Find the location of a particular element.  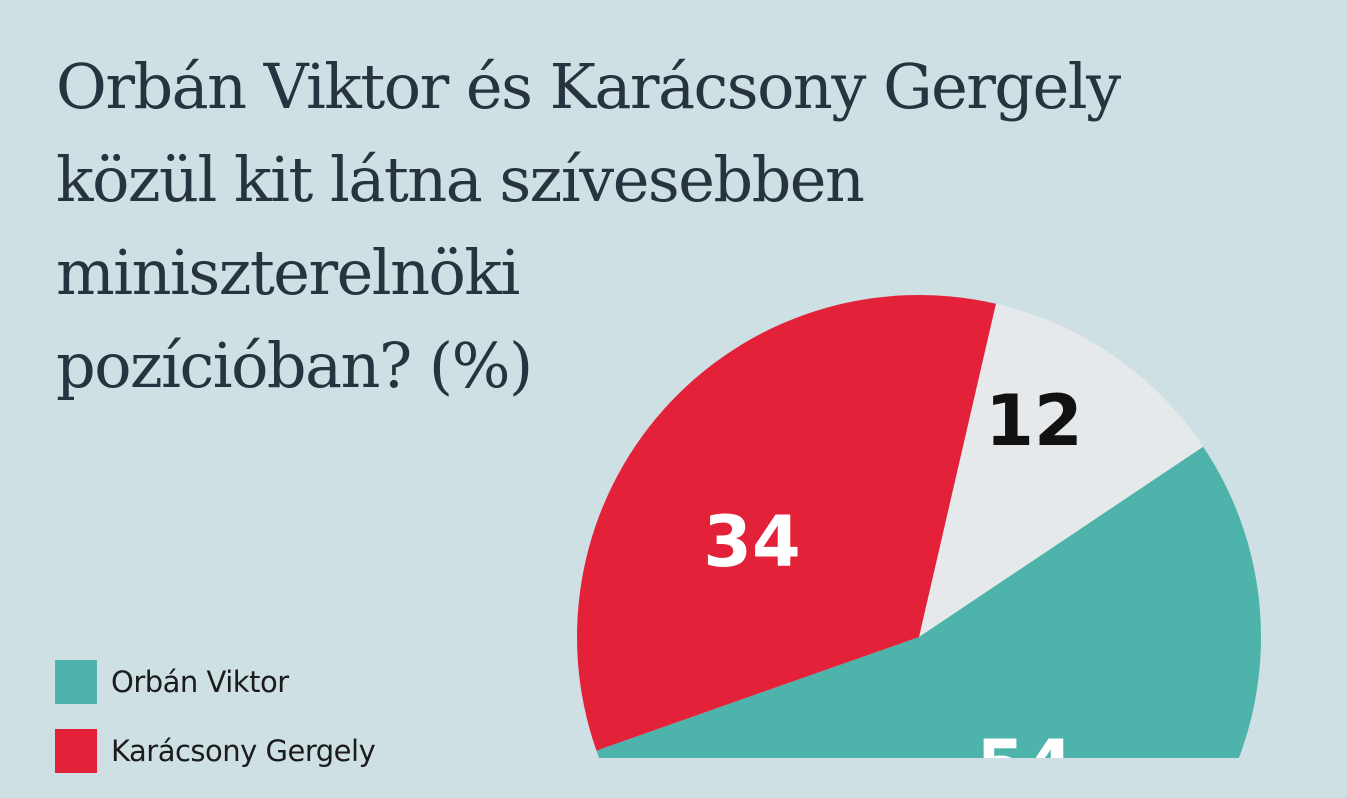

slice-label-karacsony: 34 is located at coordinates (751, 542).